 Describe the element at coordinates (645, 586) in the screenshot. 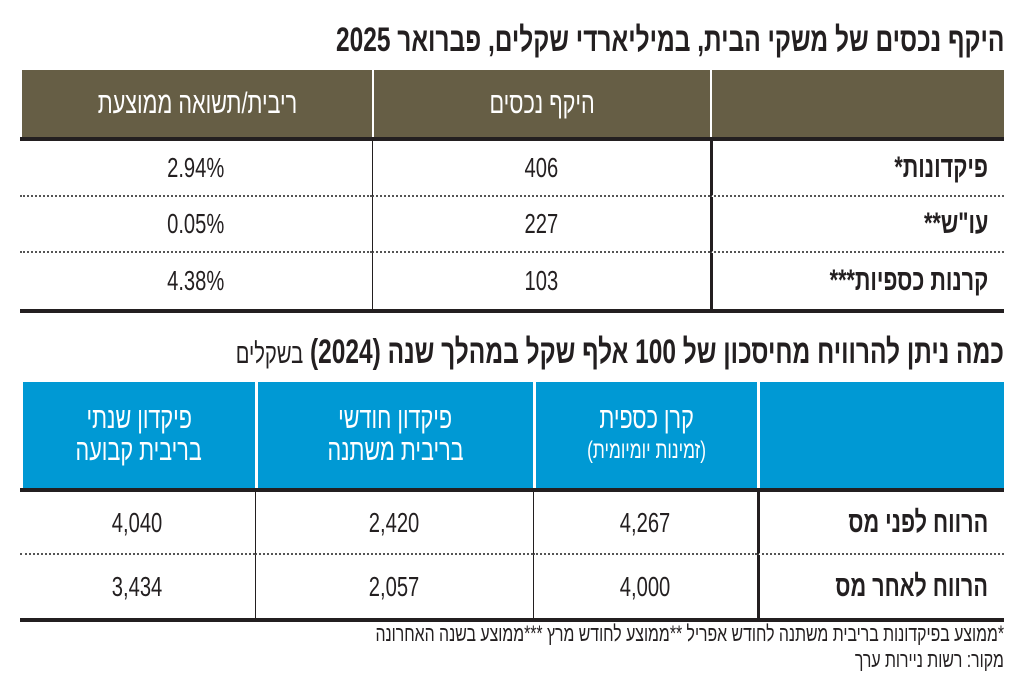

I see `cell-value: 4,000` at that location.